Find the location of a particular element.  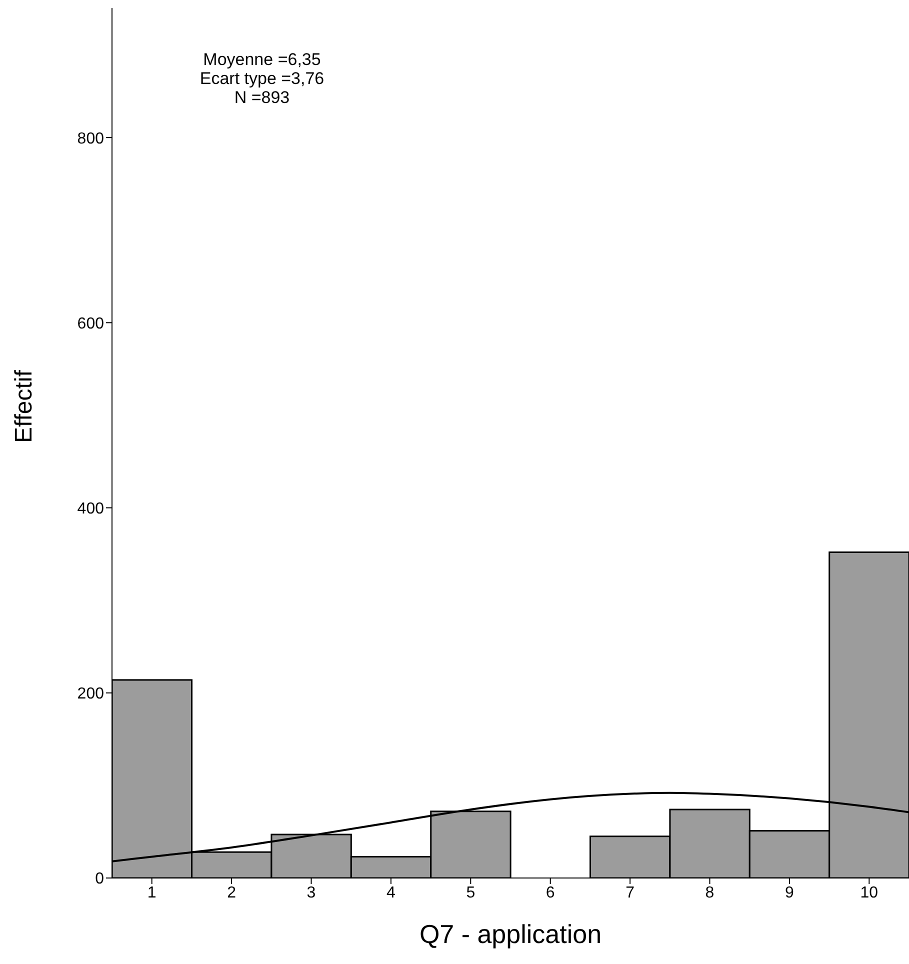

x-tick-label: 8 is located at coordinates (709, 893).